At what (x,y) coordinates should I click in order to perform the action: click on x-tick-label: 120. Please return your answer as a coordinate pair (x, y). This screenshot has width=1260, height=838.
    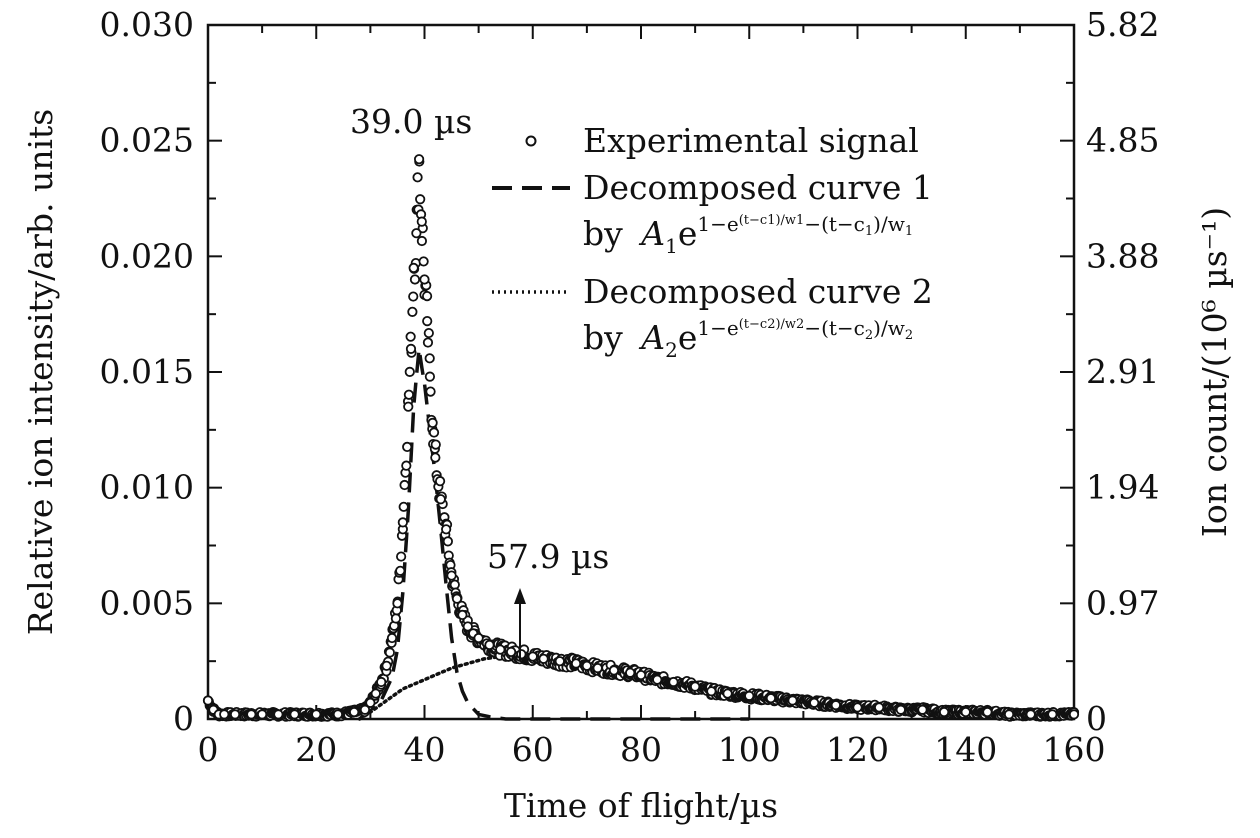
    Looking at the image, I should click on (857, 749).